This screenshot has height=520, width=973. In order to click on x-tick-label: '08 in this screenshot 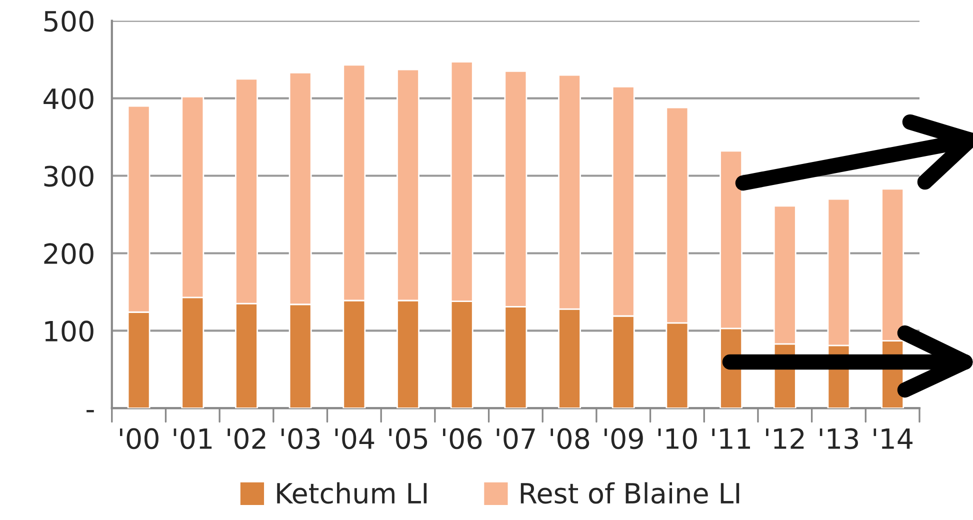, I will do `click(570, 439)`.